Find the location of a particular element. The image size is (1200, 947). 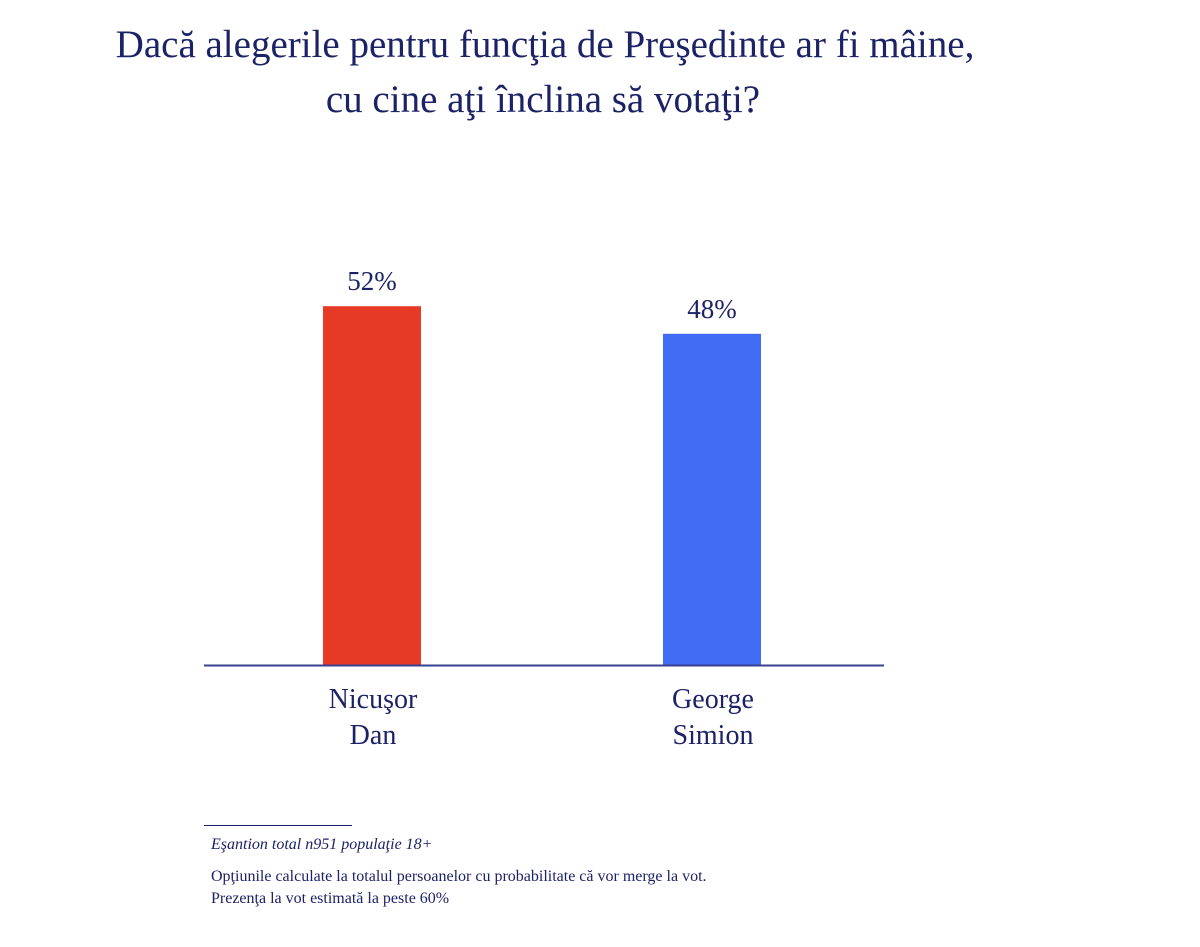

category-label-line-1: Nicuşor is located at coordinates (373, 699).